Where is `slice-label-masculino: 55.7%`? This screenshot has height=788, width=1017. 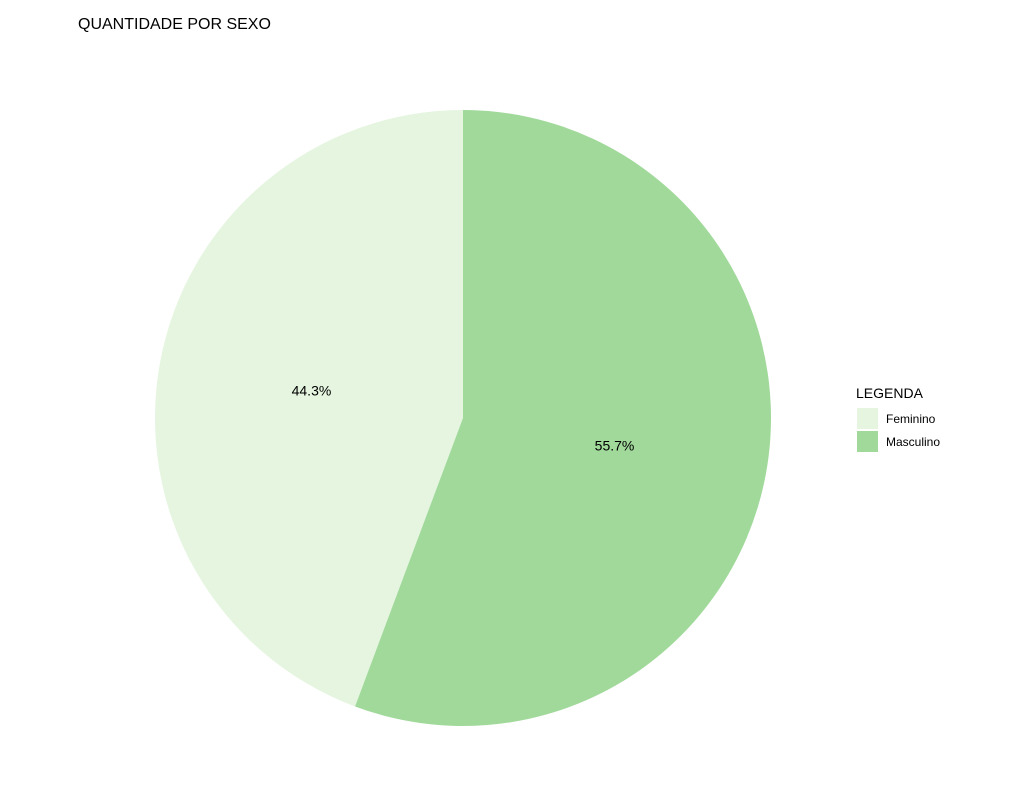
slice-label-masculino: 55.7% is located at coordinates (615, 445).